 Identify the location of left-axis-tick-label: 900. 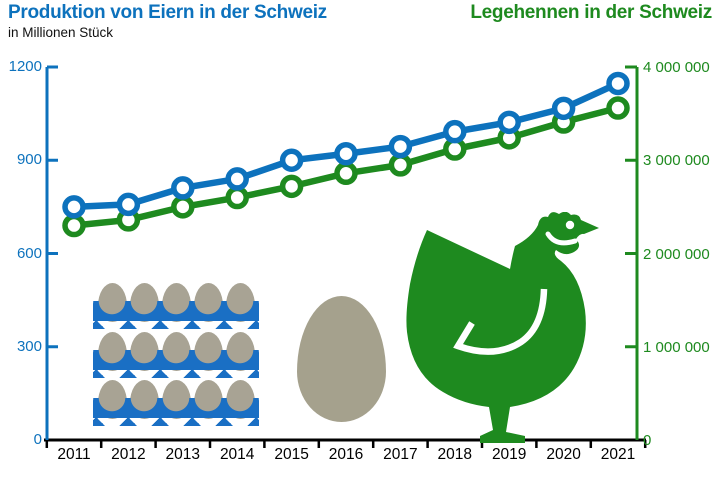
(29, 160).